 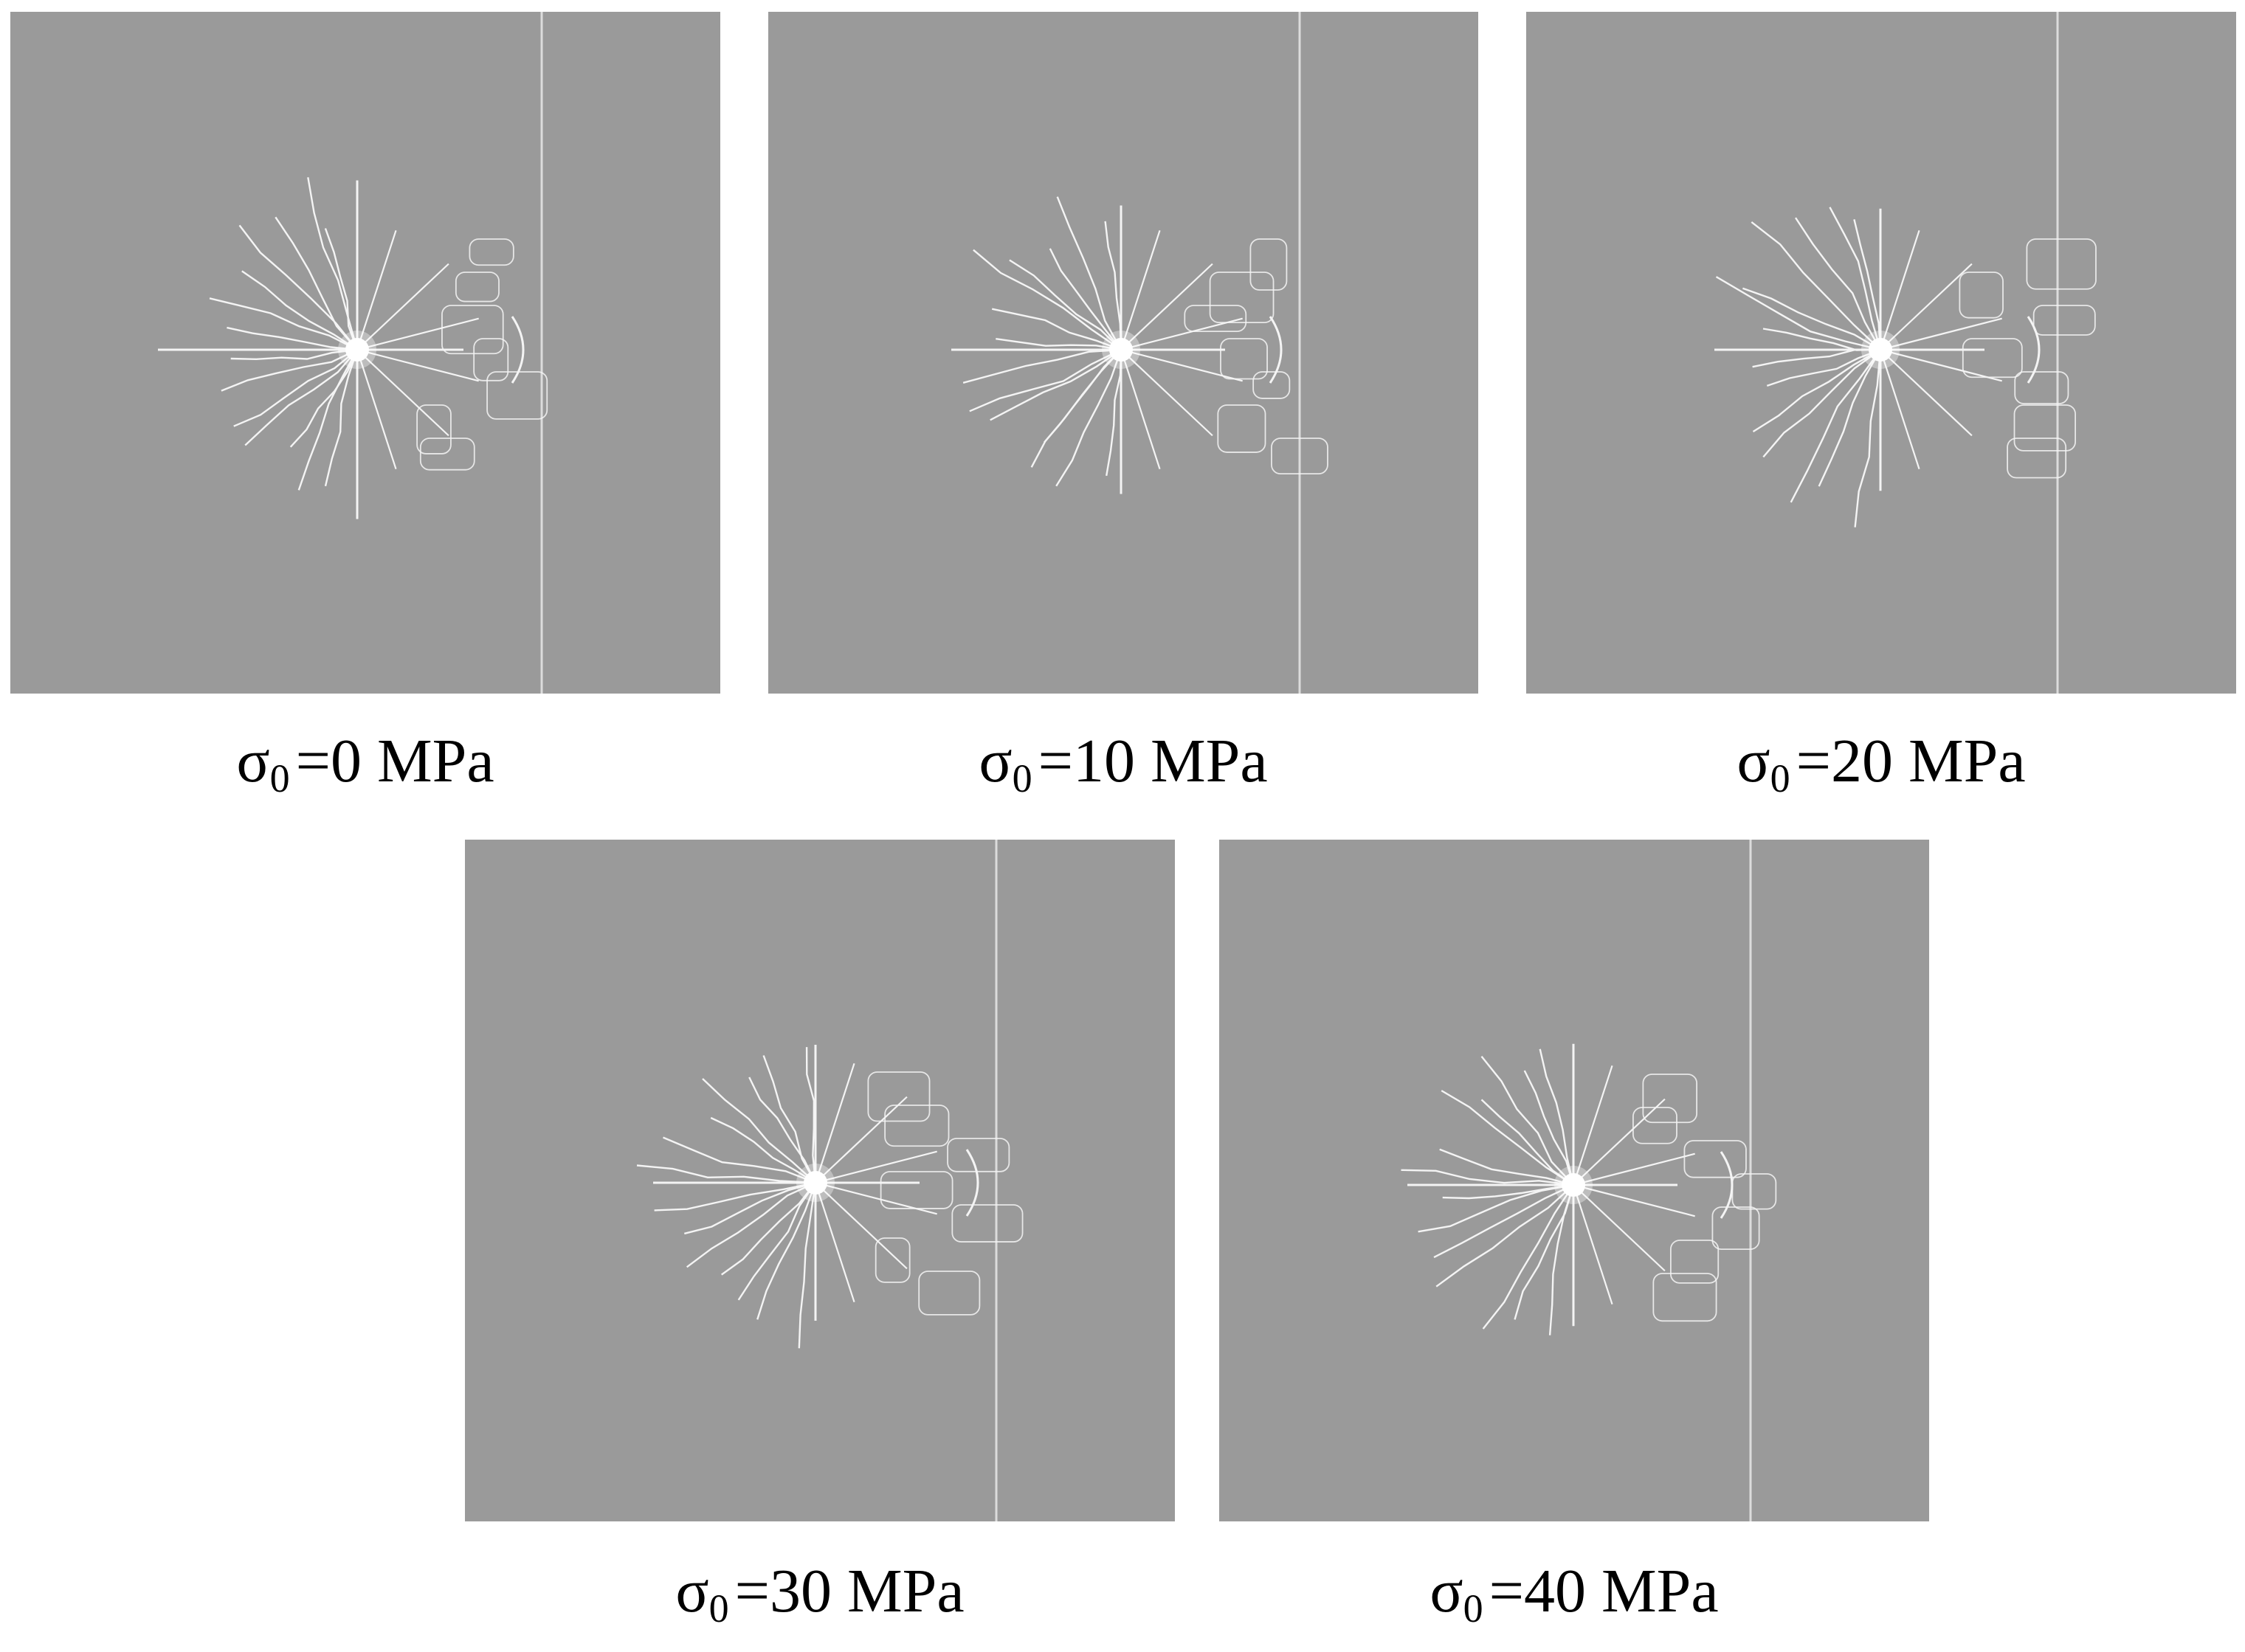 What do you see at coordinates (820, 1596) in the screenshot?
I see `caption-3: σ0=30 MPa` at bounding box center [820, 1596].